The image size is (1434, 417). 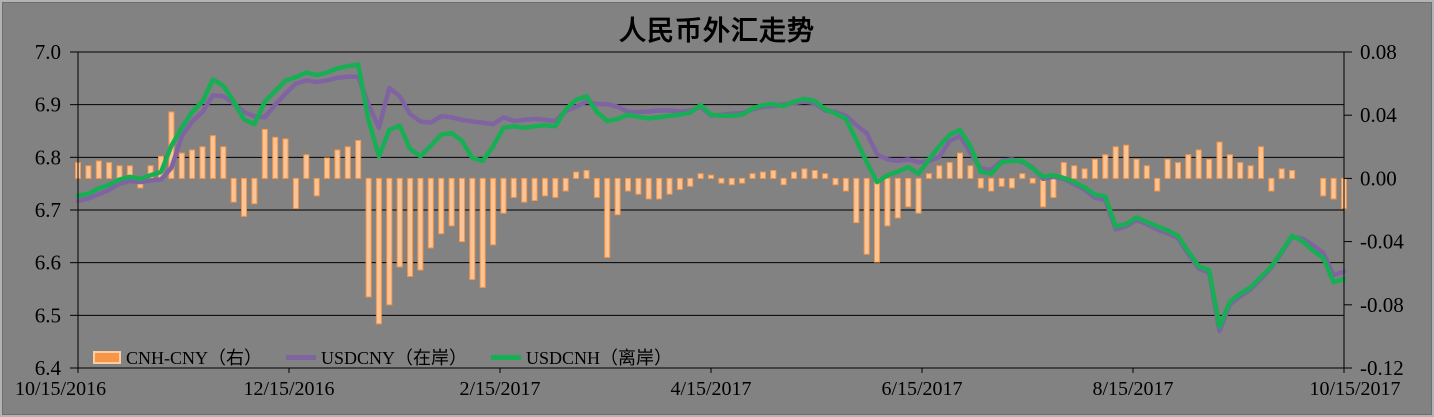 What do you see at coordinates (60, 389) in the screenshot?
I see `x-tick-label: 10/15/2016` at bounding box center [60, 389].